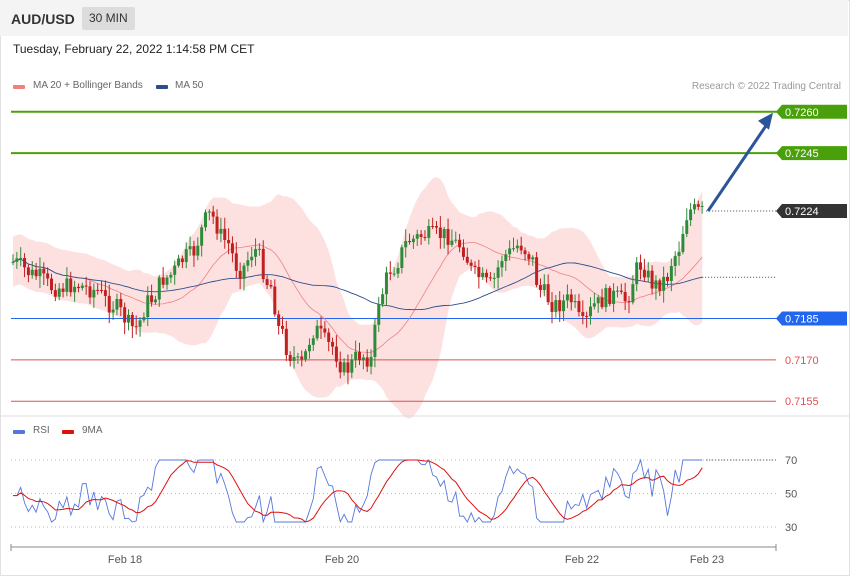 The width and height of the screenshot is (850, 576). I want to click on rsi-swatch, so click(19, 432).